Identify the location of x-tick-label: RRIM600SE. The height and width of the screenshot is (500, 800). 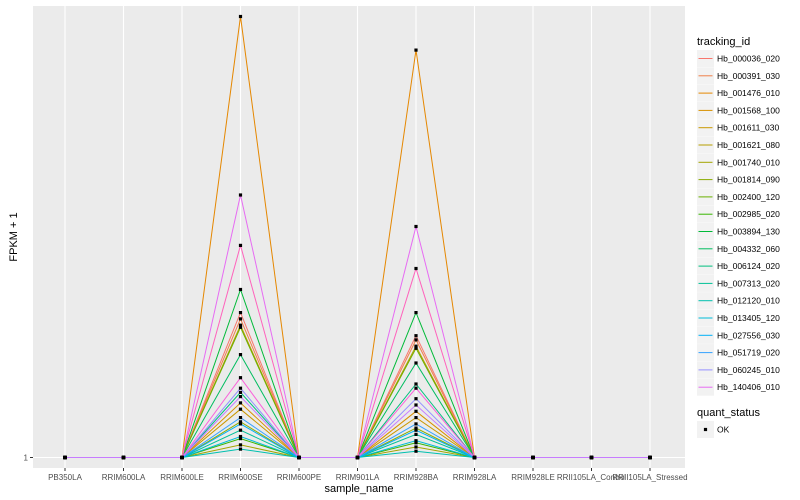
(240, 477).